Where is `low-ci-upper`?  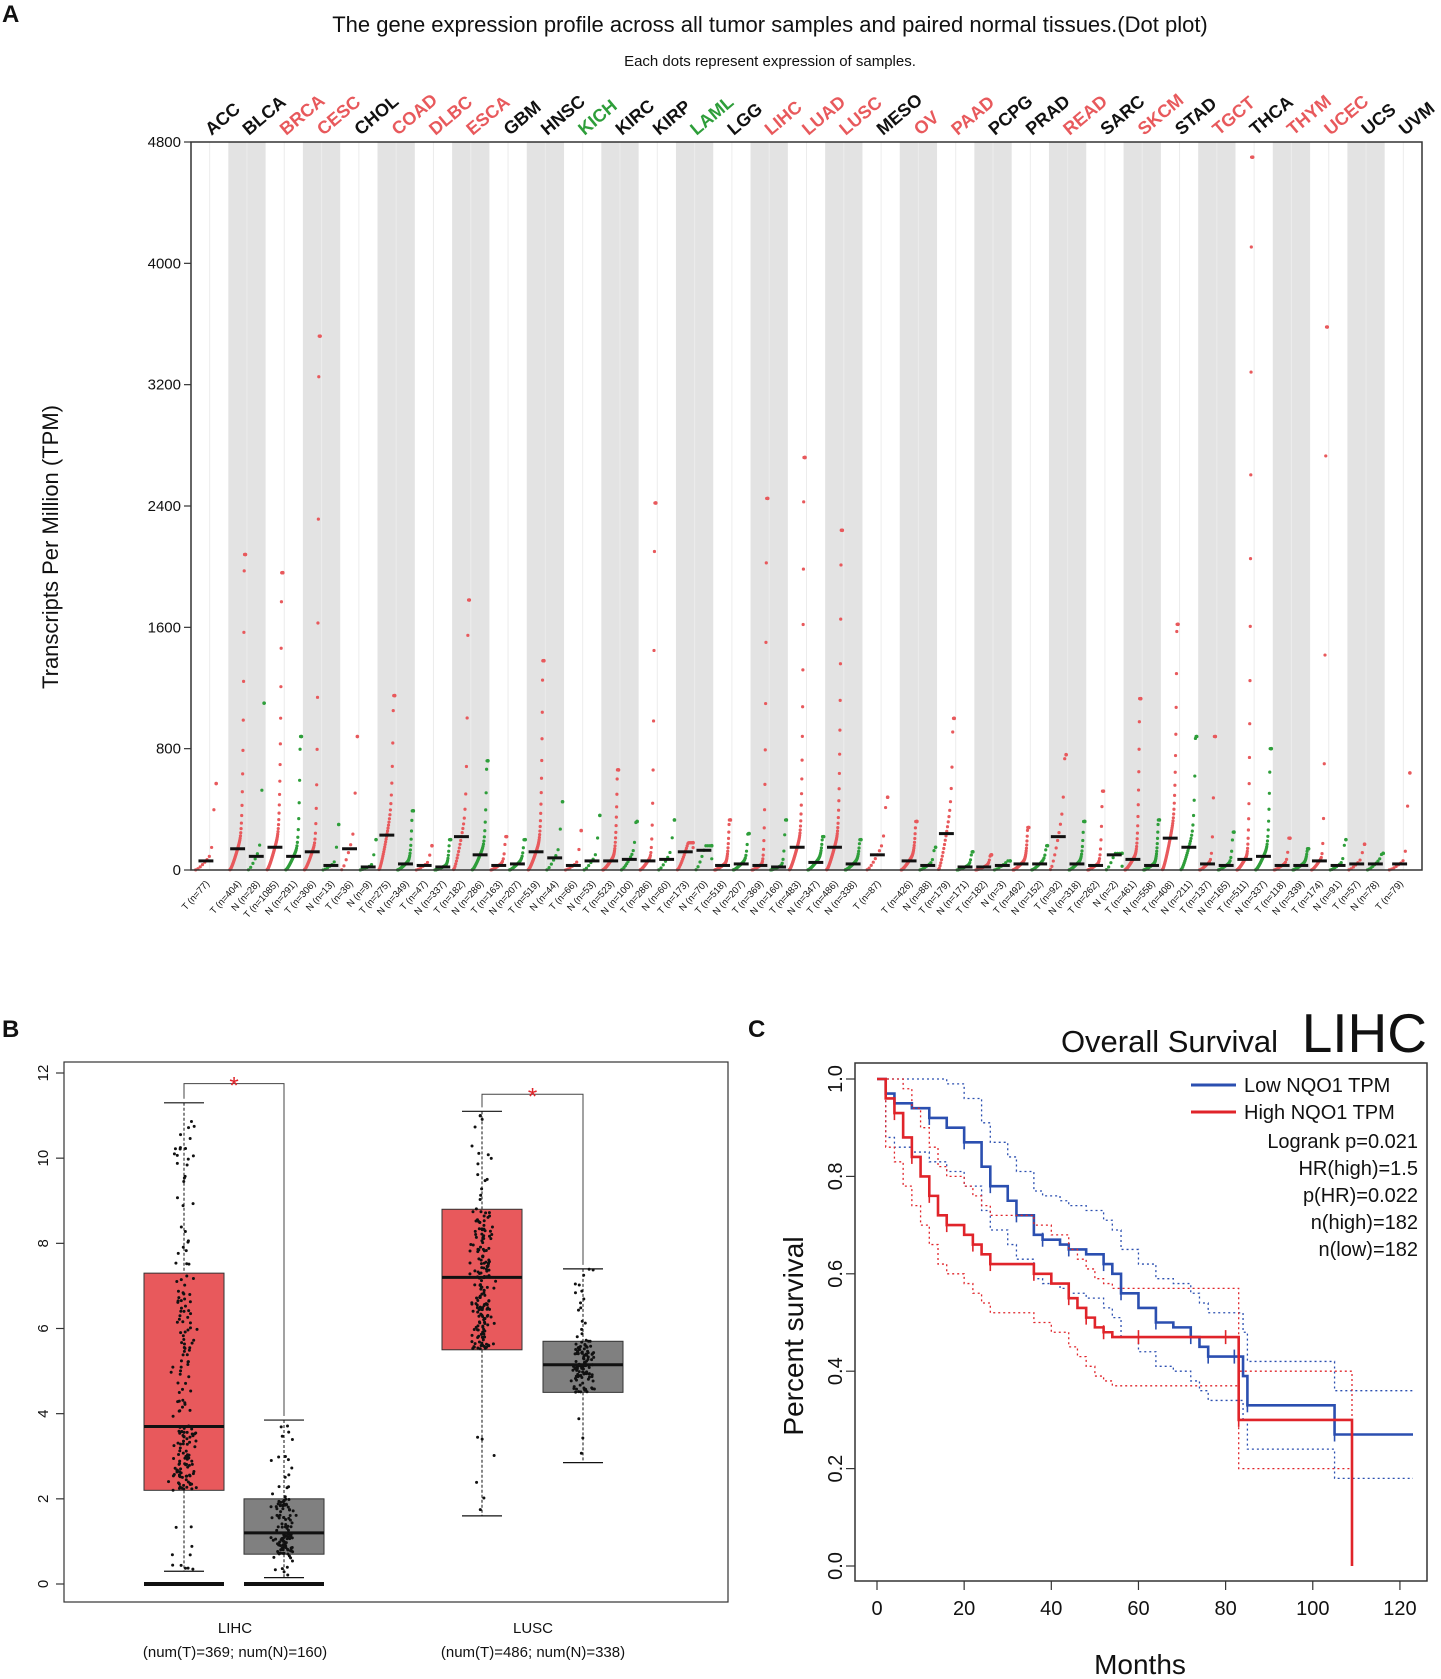 low-ci-upper is located at coordinates (1145, 1235).